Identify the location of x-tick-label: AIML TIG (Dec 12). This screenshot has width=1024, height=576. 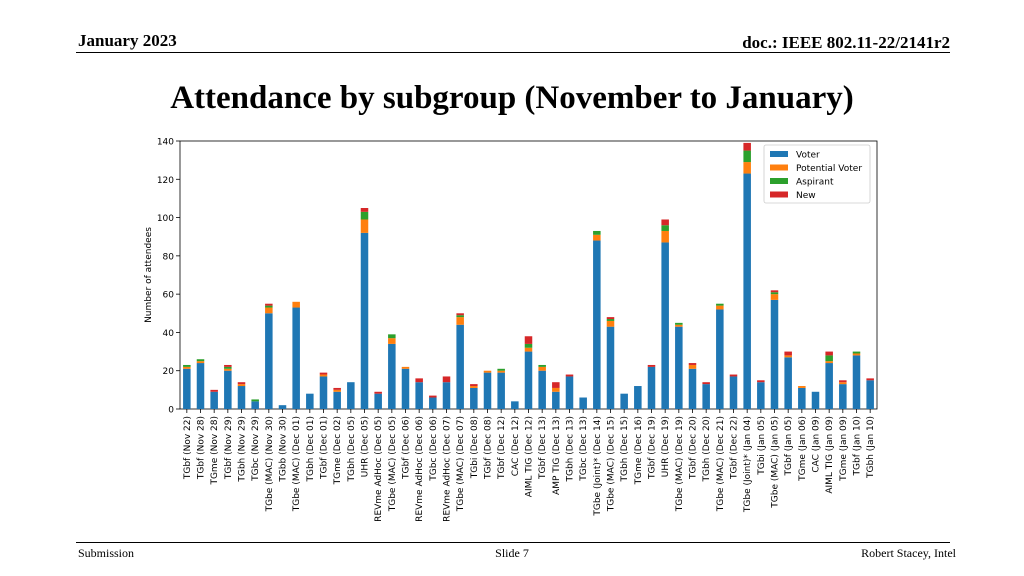
(530, 456).